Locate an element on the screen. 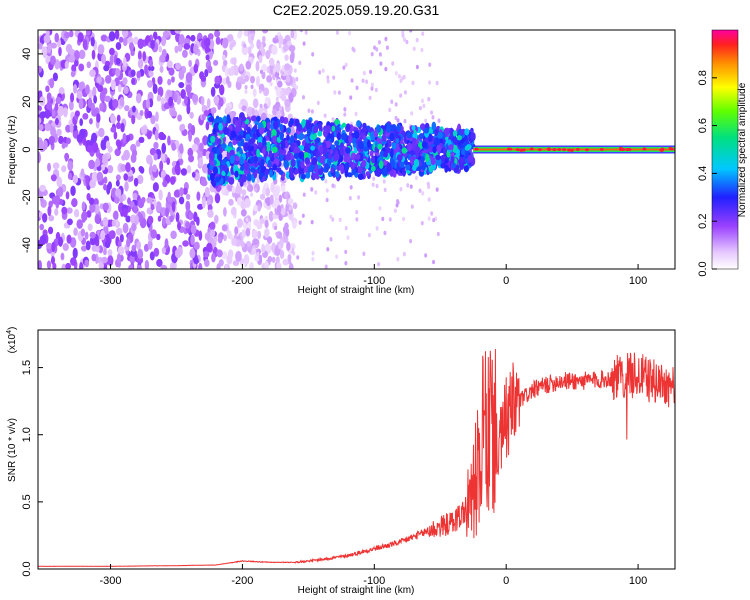  x-tick-label: -200 is located at coordinates (242, 281).